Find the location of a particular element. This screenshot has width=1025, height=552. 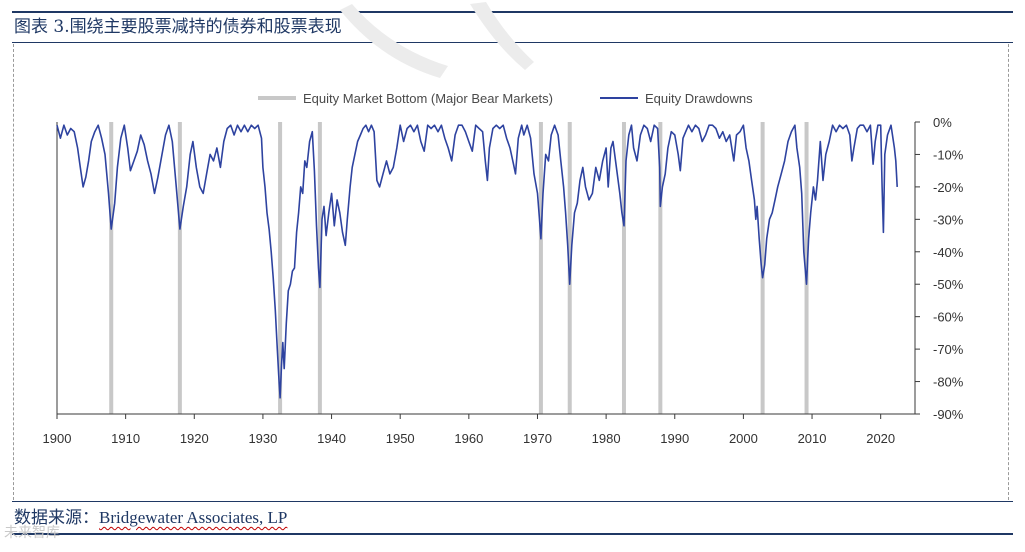

source-rule is located at coordinates (512, 501).